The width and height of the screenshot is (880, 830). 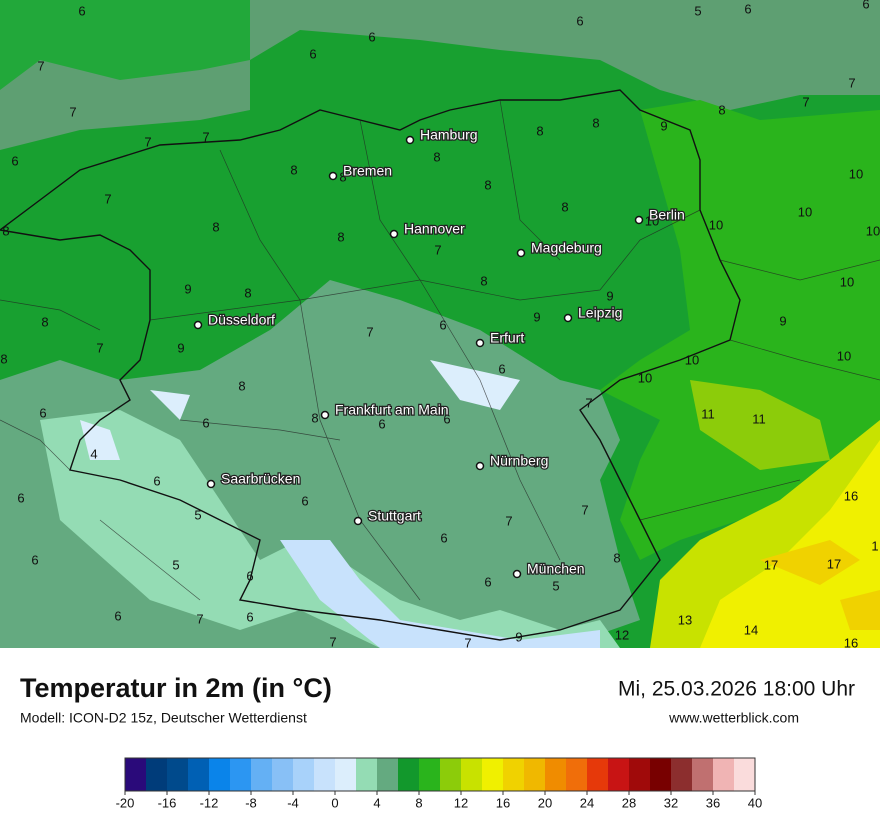 I want to click on temperature-value: 4, so click(x=93, y=453).